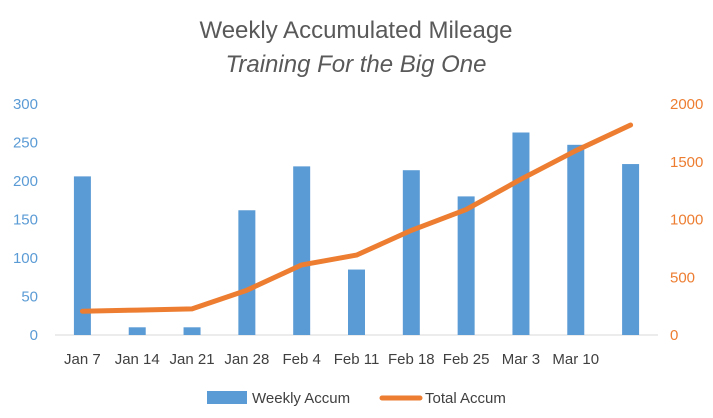  I want to click on left-tick-label: 150, so click(25, 220).